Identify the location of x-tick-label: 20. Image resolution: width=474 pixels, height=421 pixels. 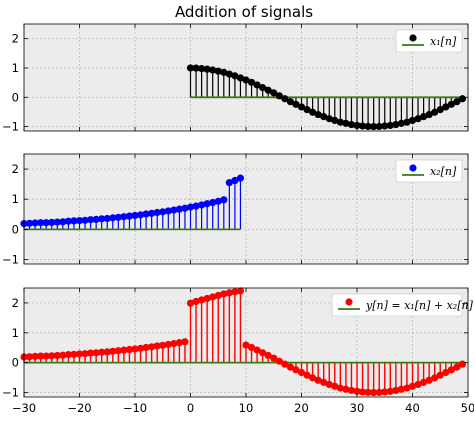
(301, 408).